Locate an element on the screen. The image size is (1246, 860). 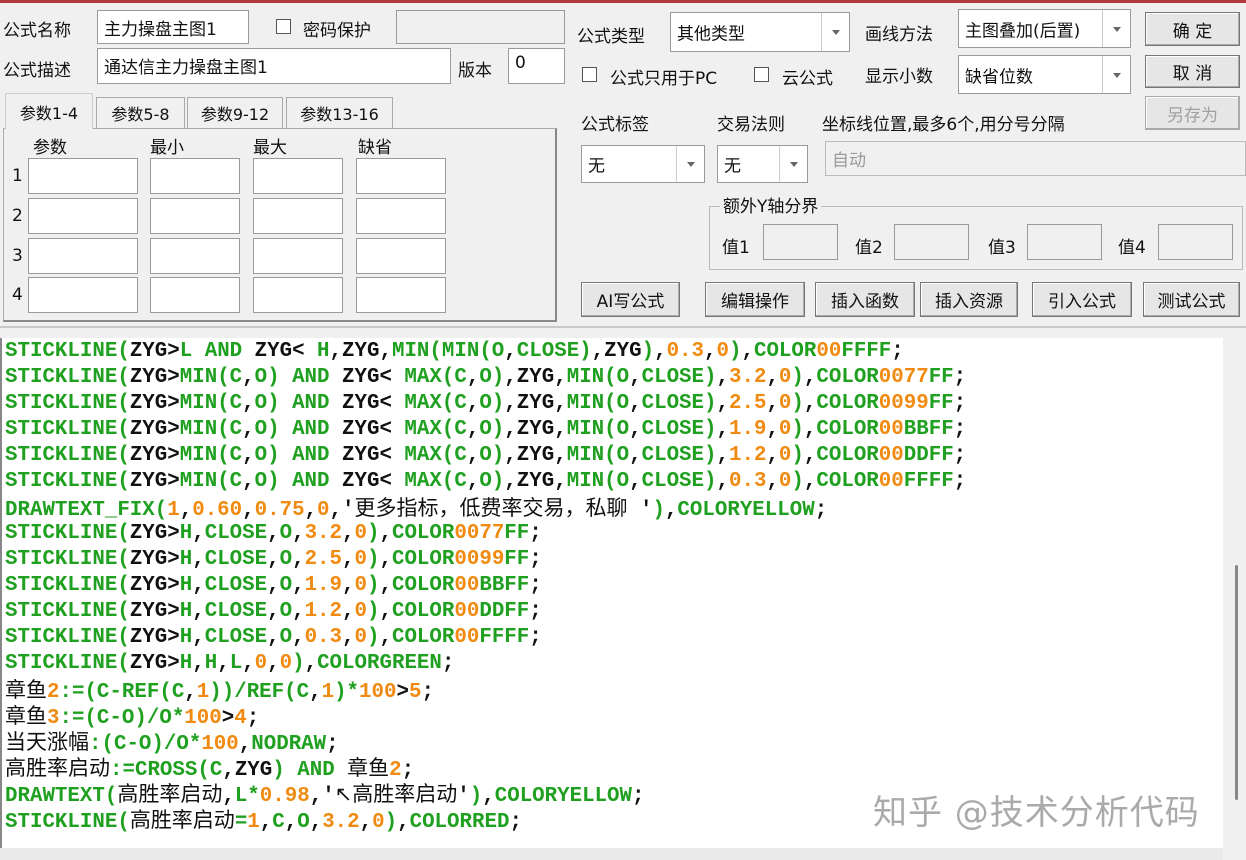
param-row-number: 3 is located at coordinates (17, 256).